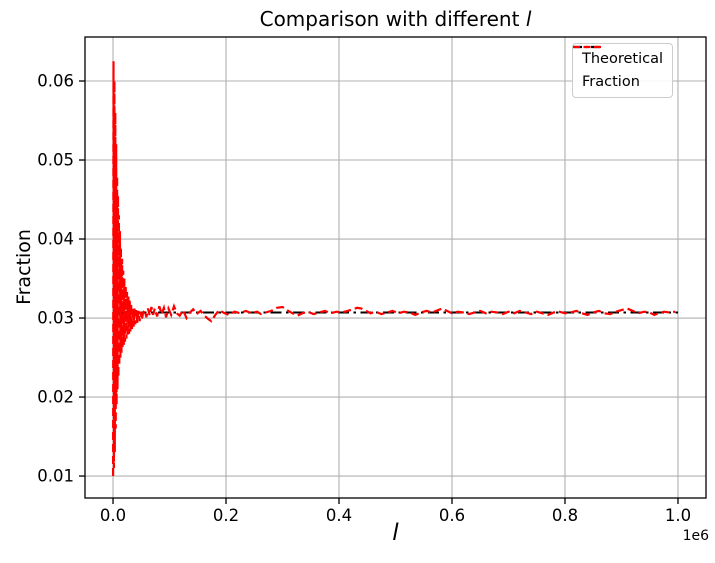  Describe the element at coordinates (113, 515) in the screenshot. I see `x-tick-label: 0.0` at that location.